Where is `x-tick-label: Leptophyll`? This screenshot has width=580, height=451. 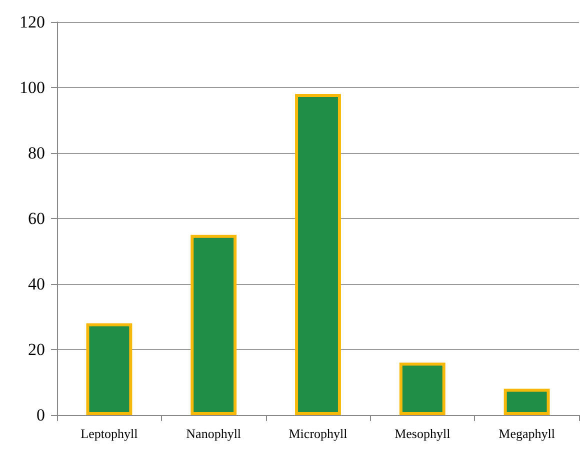 x-tick-label: Leptophyll is located at coordinates (109, 433).